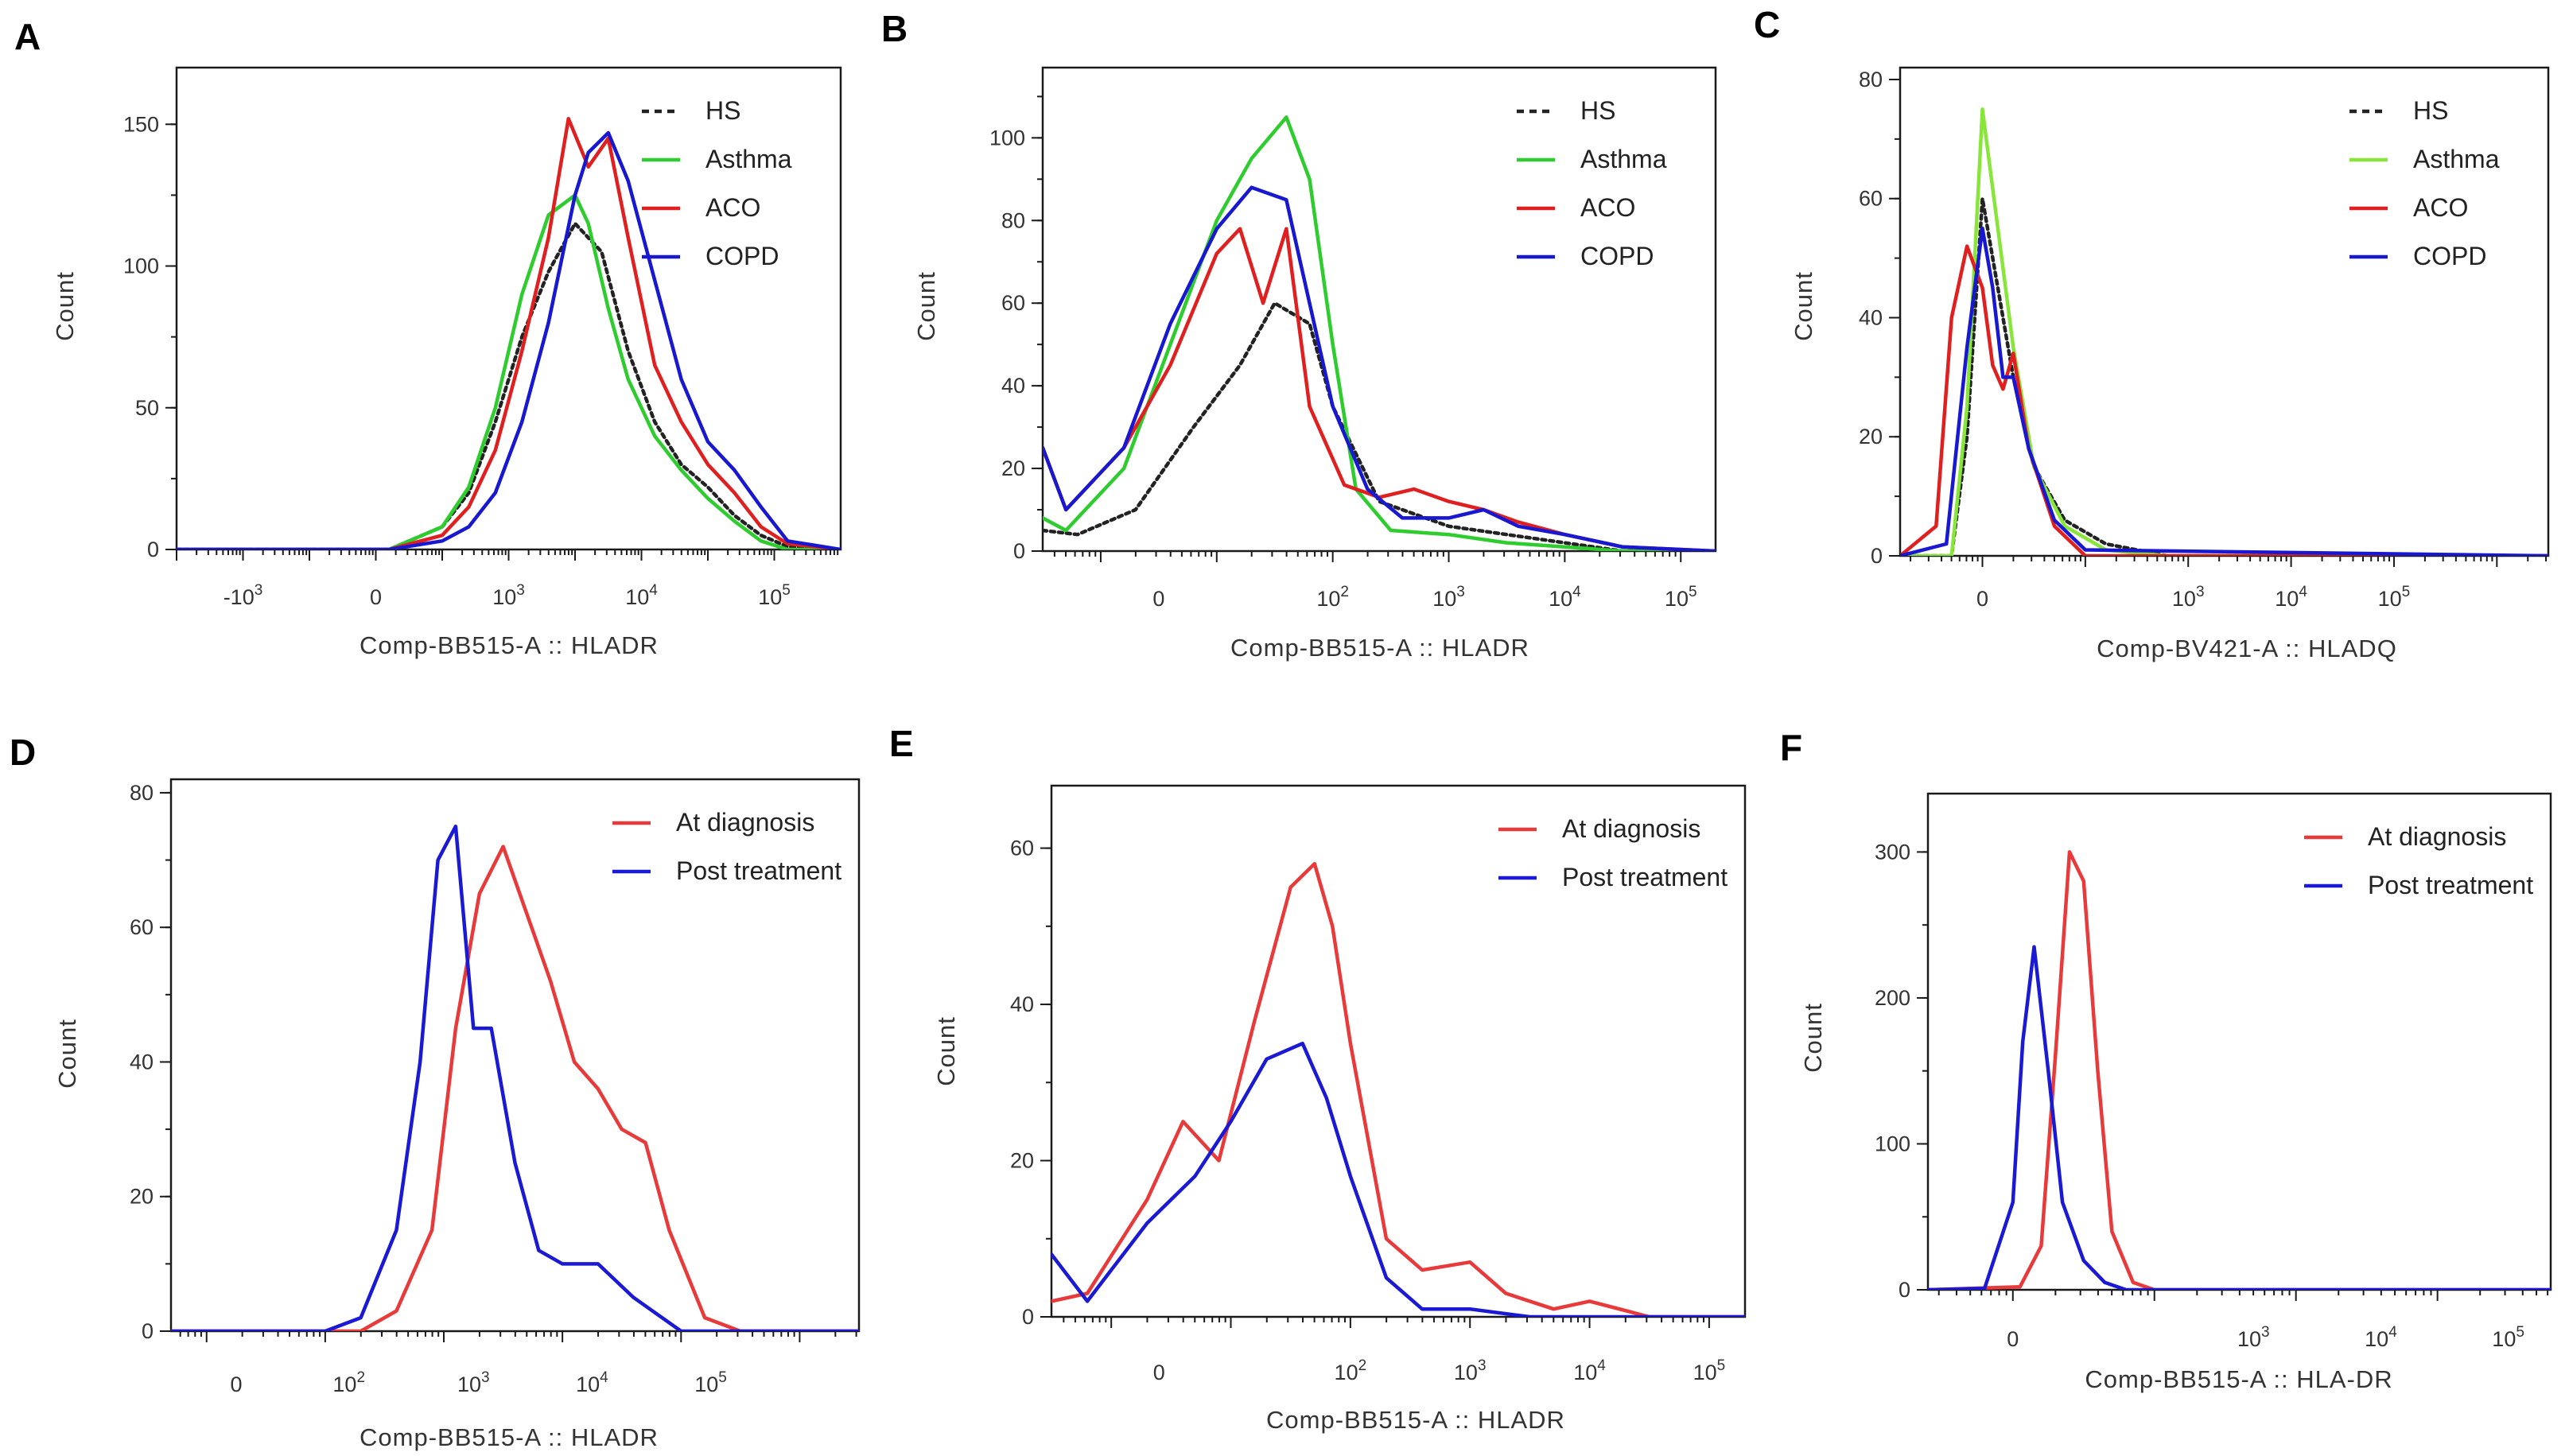 Image resolution: width=2569 pixels, height=1456 pixels. I want to click on y-tick-label: 50, so click(147, 408).